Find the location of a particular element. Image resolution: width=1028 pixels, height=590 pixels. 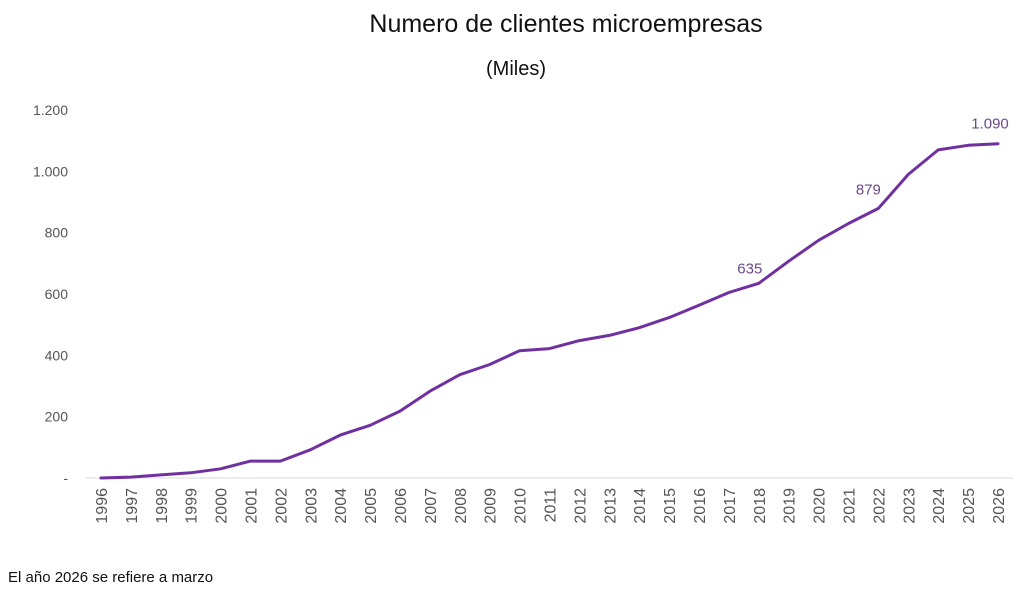

footnote: El año 2026 se refiere a marzo is located at coordinates (111, 577).